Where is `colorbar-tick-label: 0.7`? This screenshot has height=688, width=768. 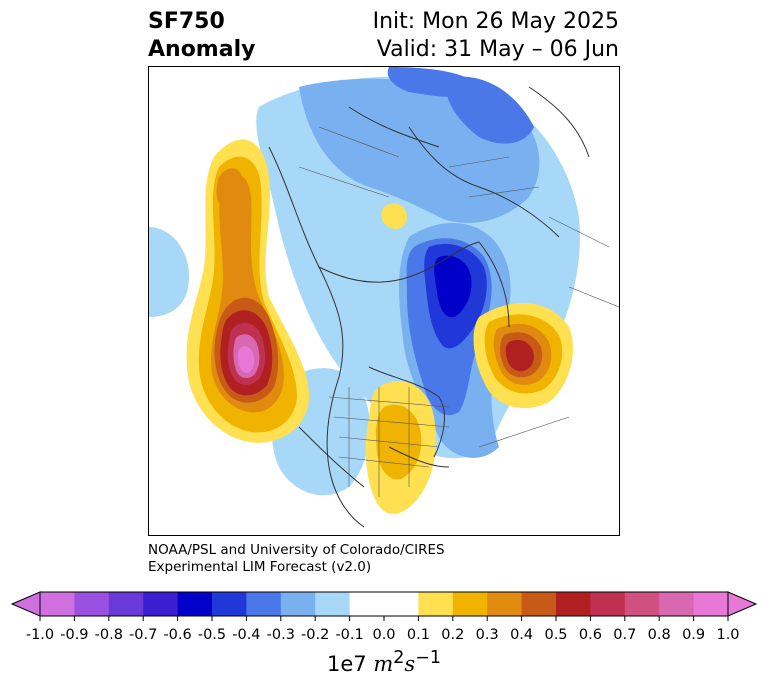 colorbar-tick-label: 0.7 is located at coordinates (625, 635).